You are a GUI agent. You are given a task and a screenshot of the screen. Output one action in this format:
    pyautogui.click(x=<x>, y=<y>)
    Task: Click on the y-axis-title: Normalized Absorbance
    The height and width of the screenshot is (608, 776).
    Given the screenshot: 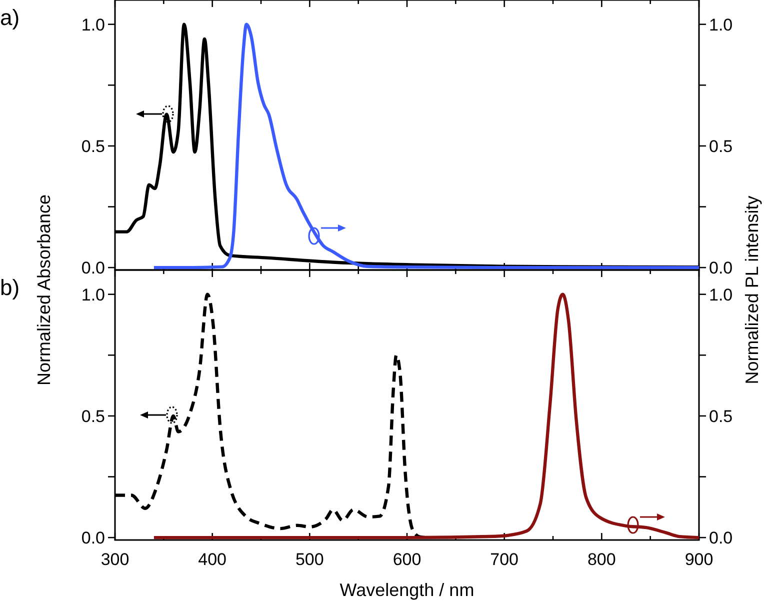 What is the action you would take?
    pyautogui.click(x=44, y=290)
    